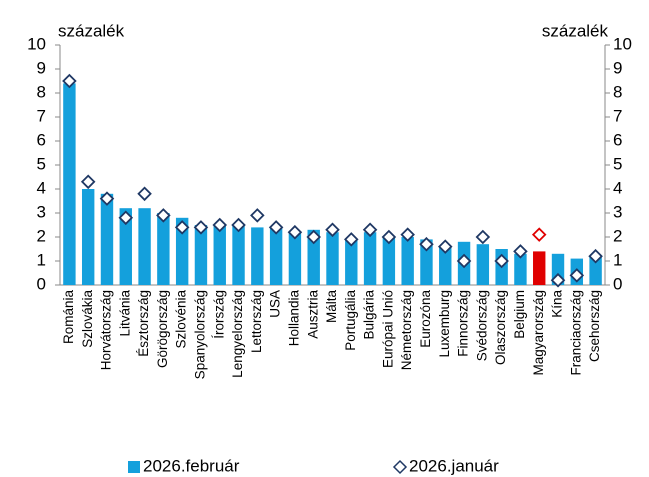 The width and height of the screenshot is (649, 477). I want to click on x-tick-label: Bulgária, so click(369, 315).